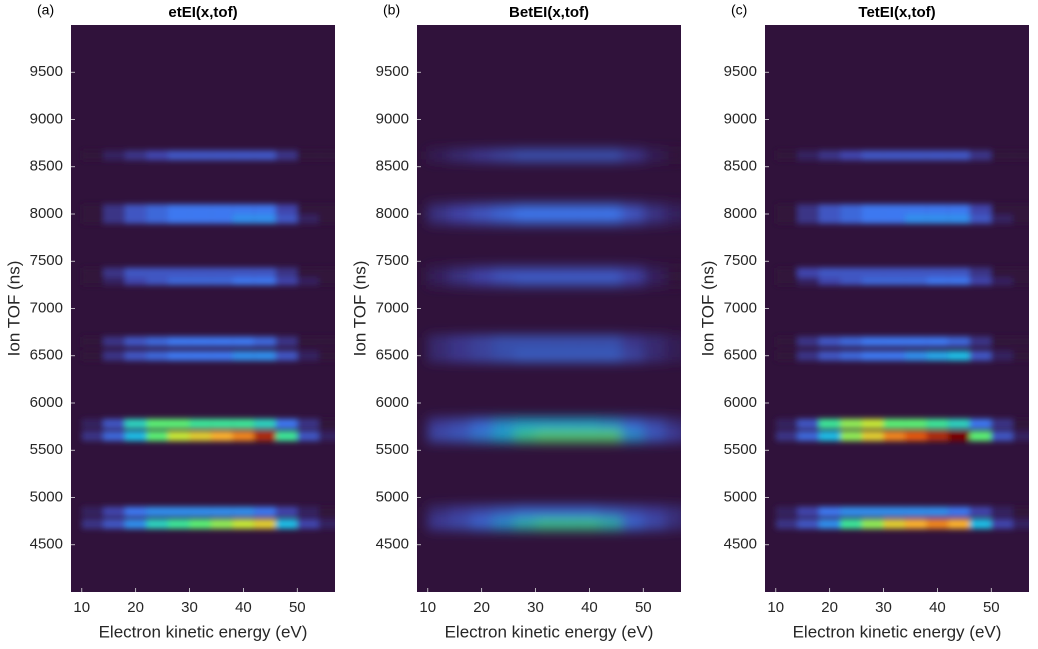 The height and width of the screenshot is (649, 1038). What do you see at coordinates (46, 213) in the screenshot?
I see `y-tick-label: 8000` at bounding box center [46, 213].